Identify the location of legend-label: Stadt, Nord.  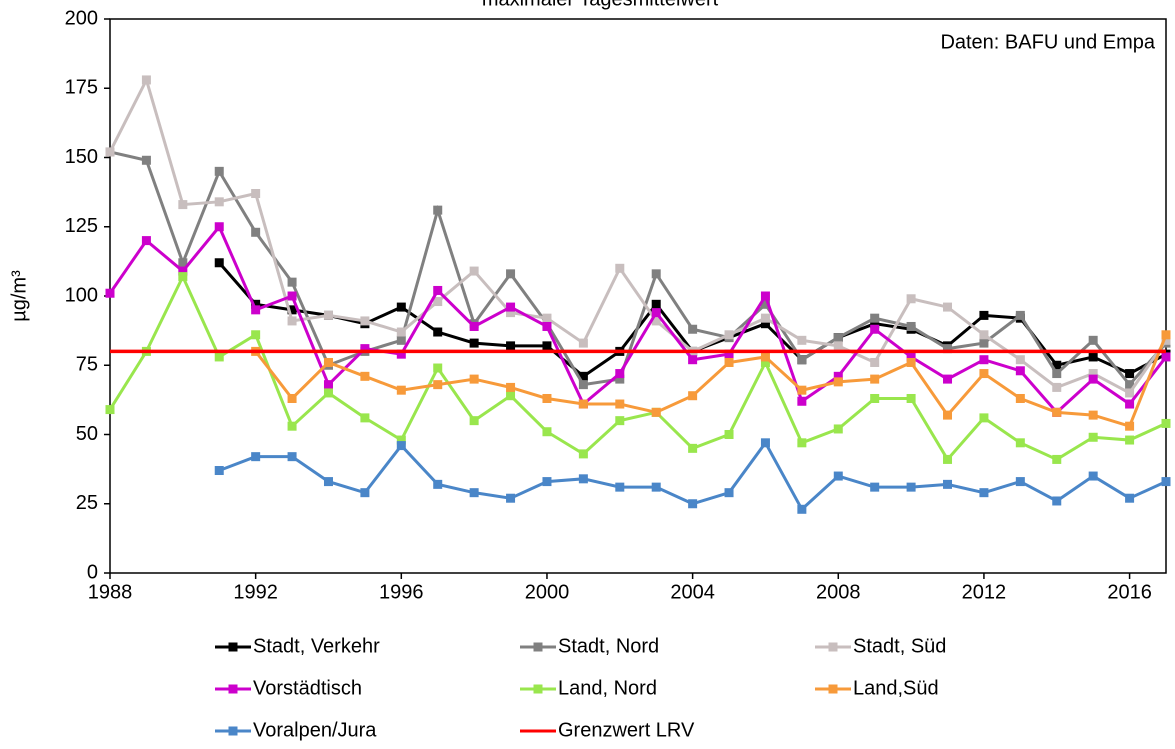
(608, 646).